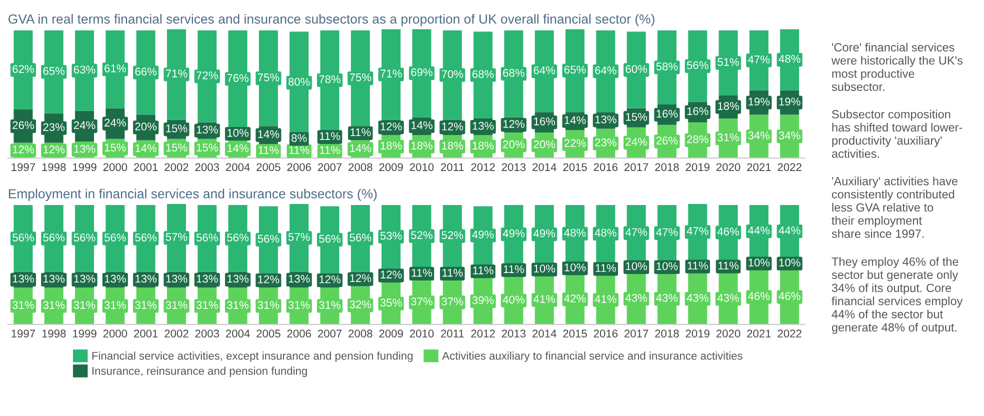 The image size is (984, 416). What do you see at coordinates (637, 69) in the screenshot?
I see `data-label: 60%` at bounding box center [637, 69].